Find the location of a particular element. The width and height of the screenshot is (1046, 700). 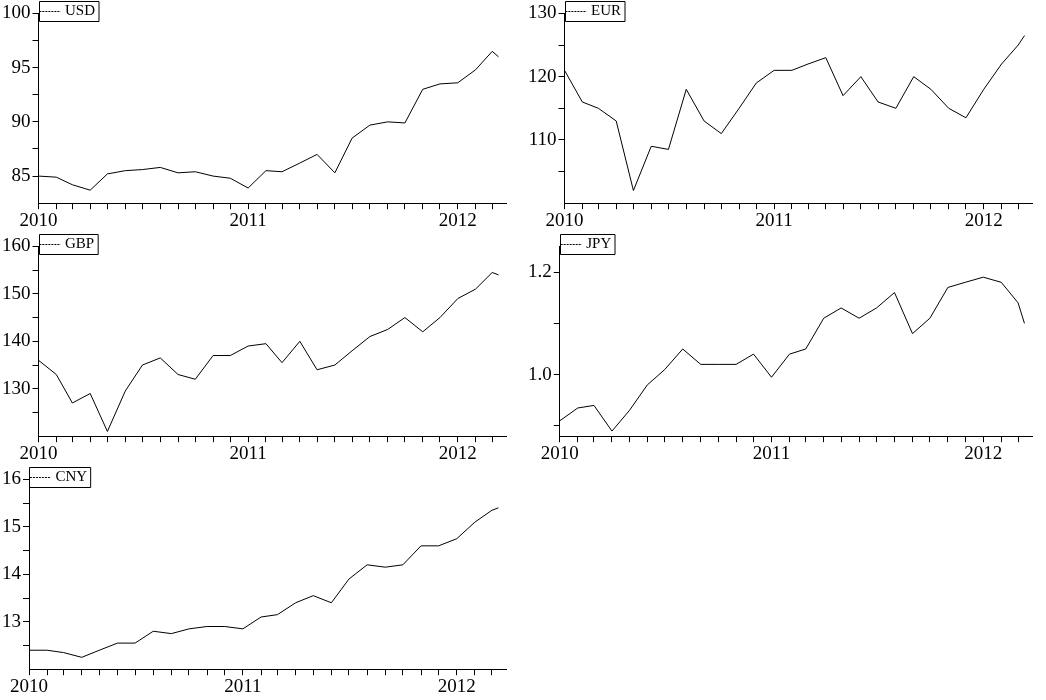

y-tick-label: 1.0 is located at coordinates (540, 373).